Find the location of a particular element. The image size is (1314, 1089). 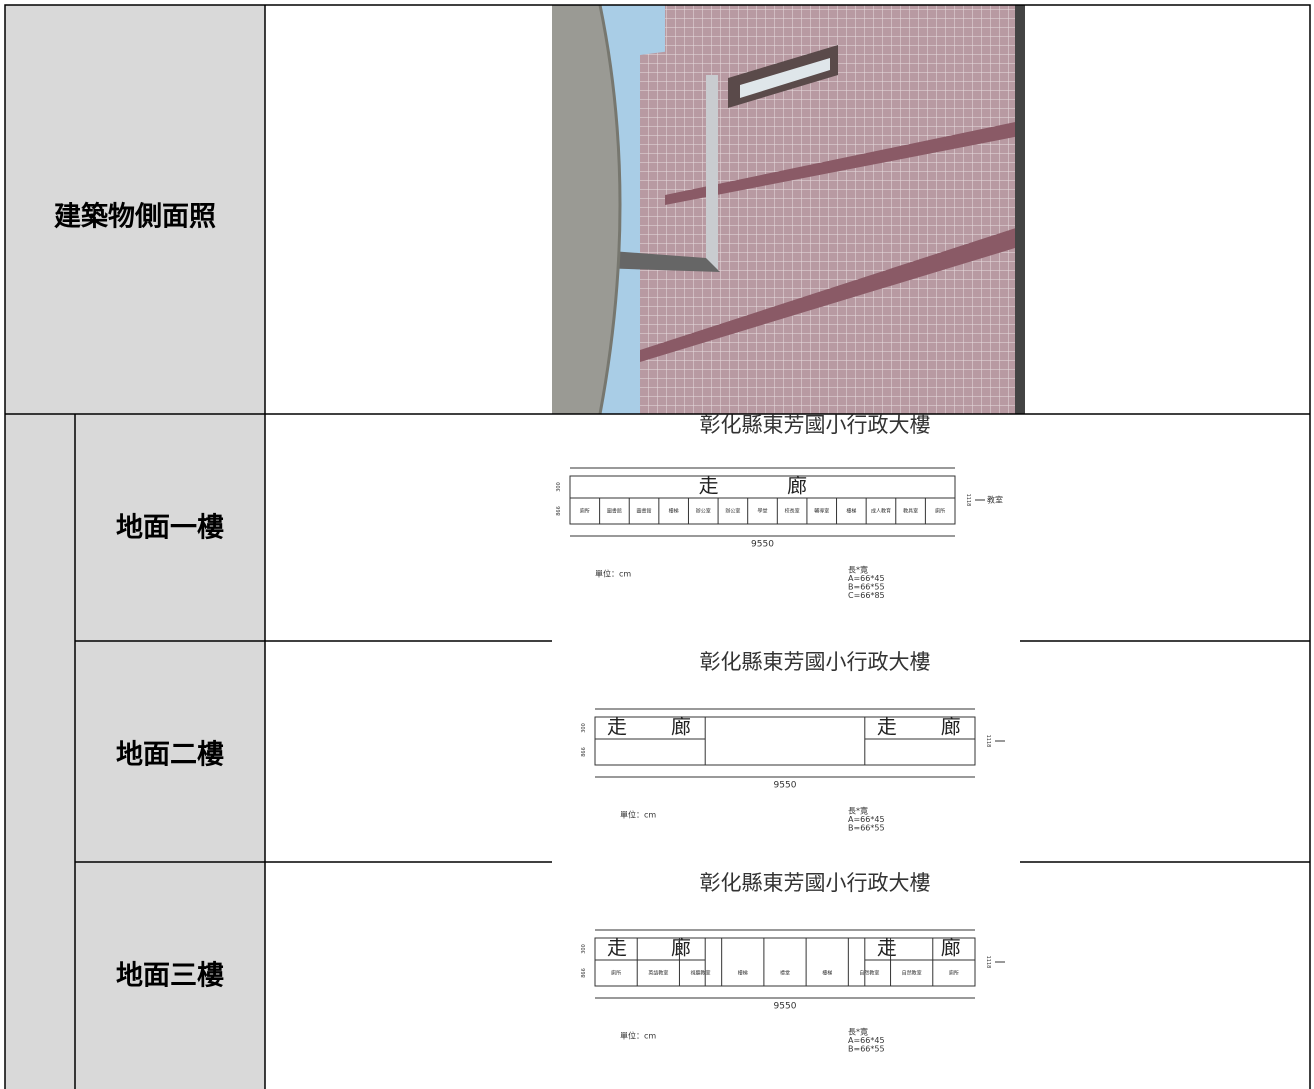

room-label: 輔導室 is located at coordinates (821, 511).